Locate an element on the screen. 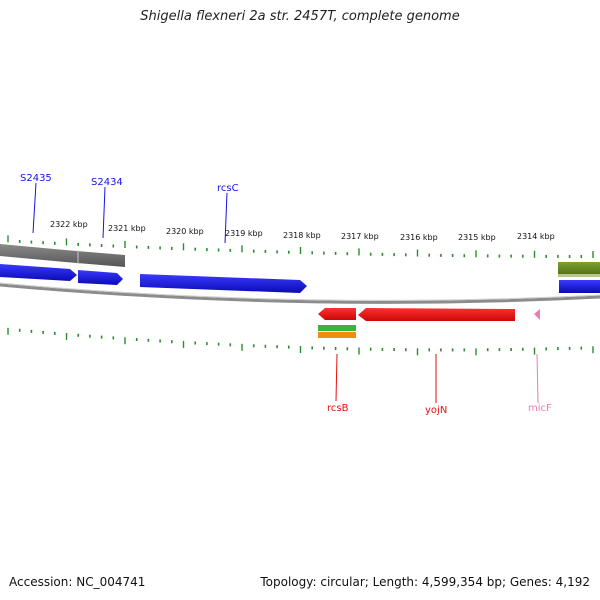 This screenshot has height=600, width=600. scale-label-2318: 2318 kbp is located at coordinates (302, 235).